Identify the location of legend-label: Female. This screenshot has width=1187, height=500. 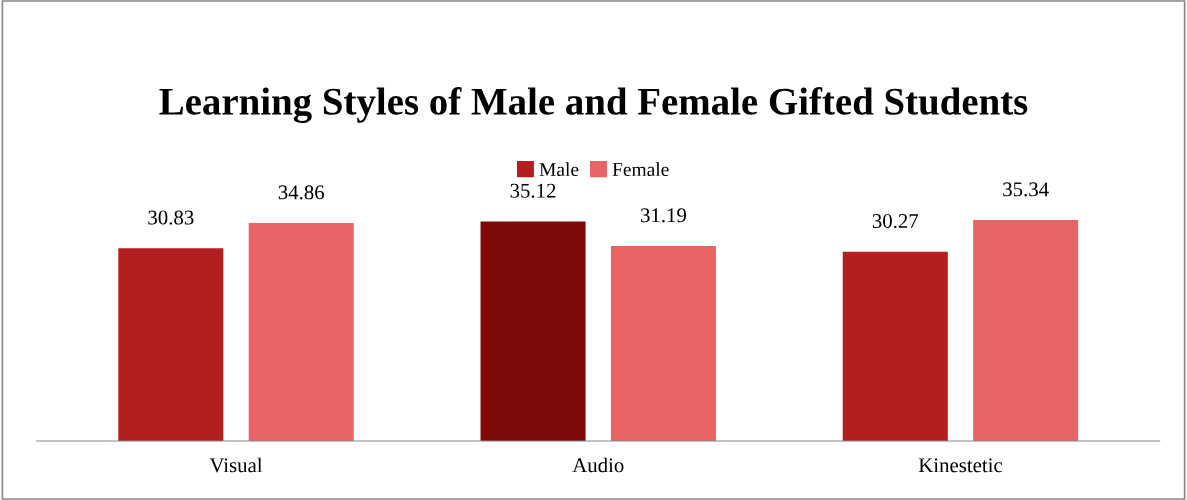
(640, 169).